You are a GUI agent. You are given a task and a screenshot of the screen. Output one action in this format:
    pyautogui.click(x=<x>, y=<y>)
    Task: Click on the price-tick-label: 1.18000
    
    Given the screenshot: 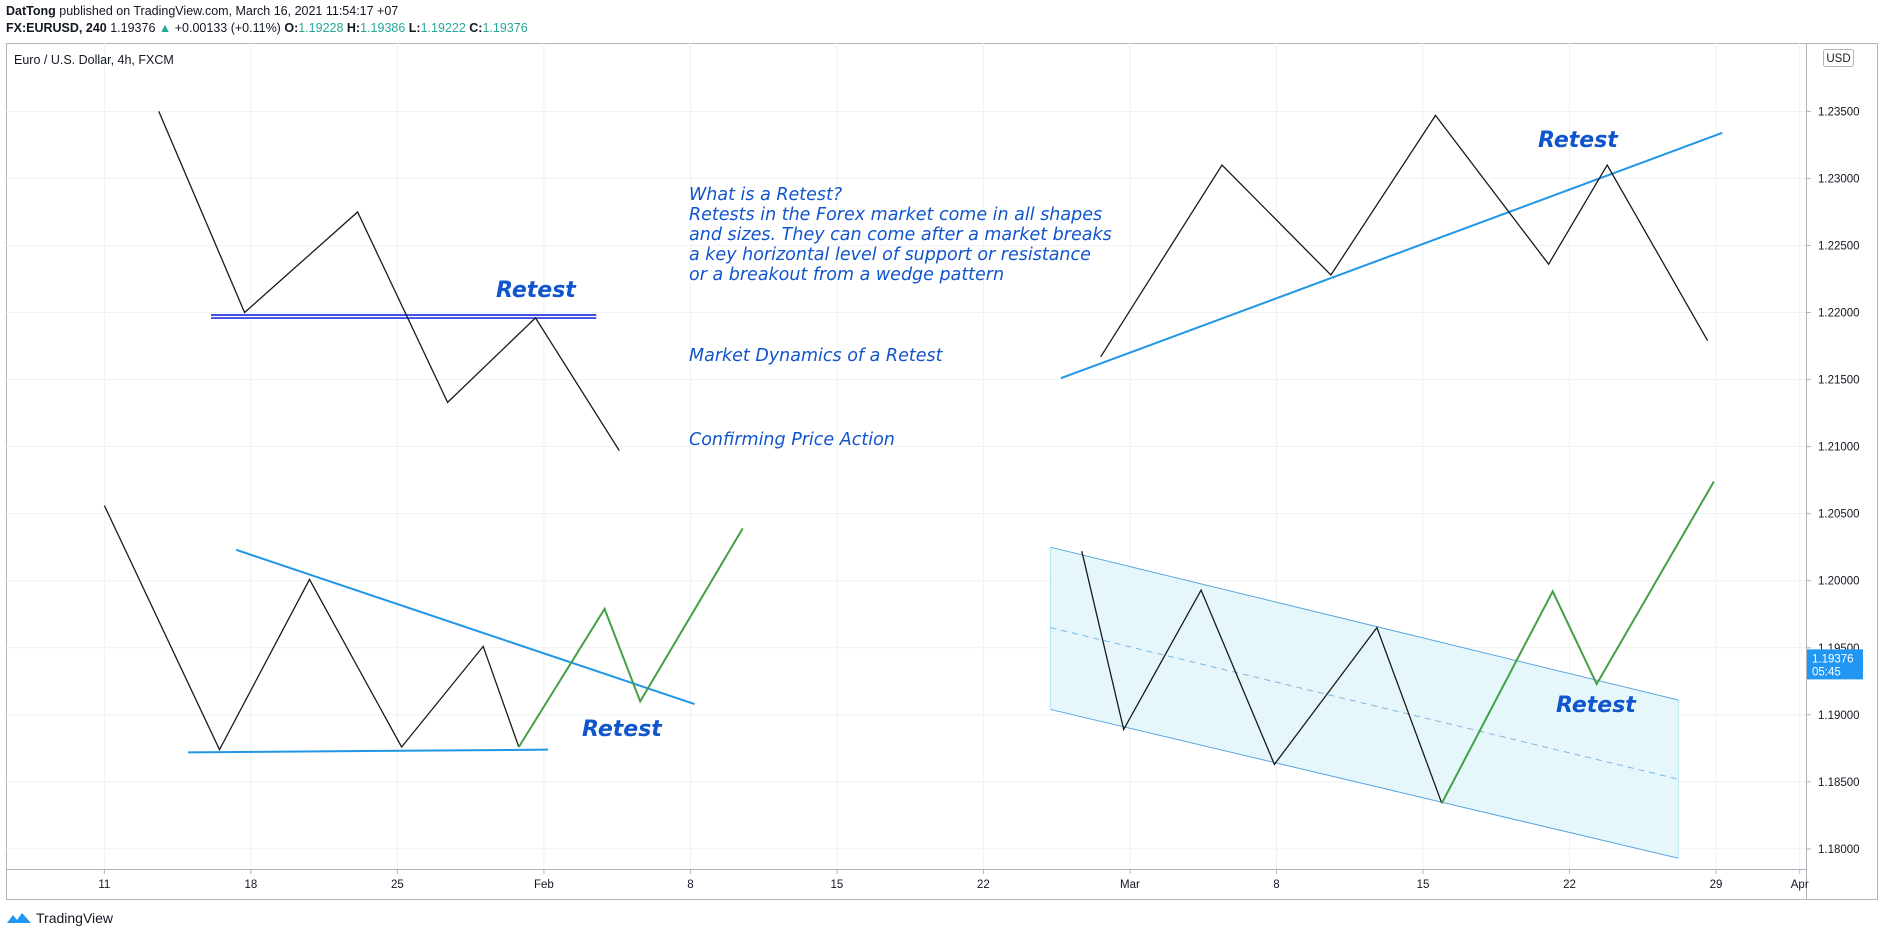 What is the action you would take?
    pyautogui.click(x=1839, y=850)
    